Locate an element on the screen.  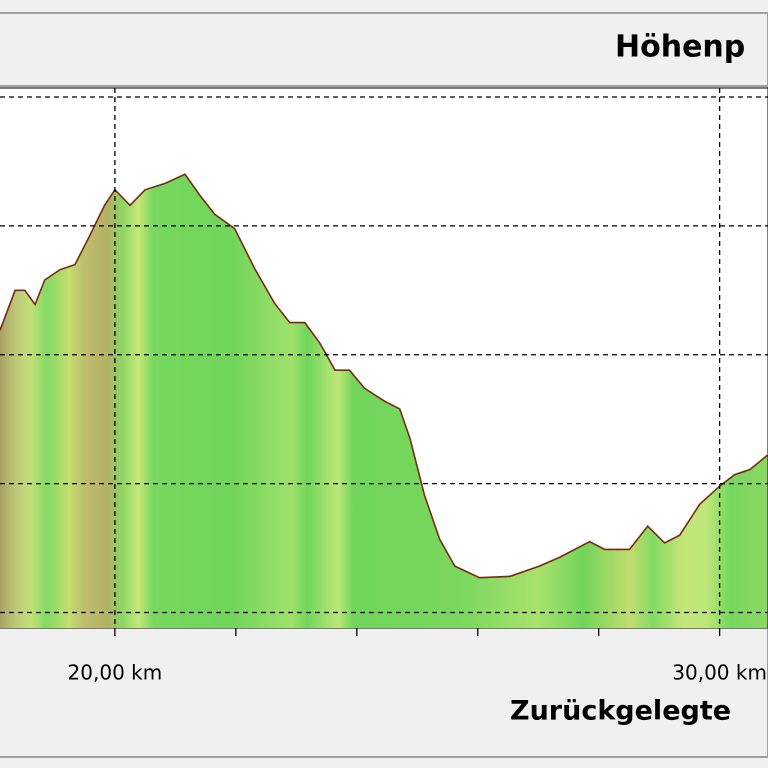
x-tick-label: 30,00 km is located at coordinates (719, 673).